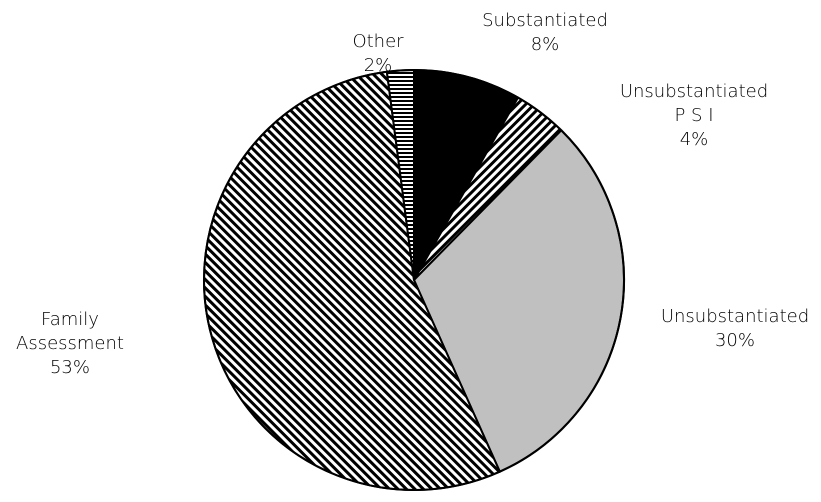 Image resolution: width=821 pixels, height=502 pixels. Describe the element at coordinates (70, 343) in the screenshot. I see `slice-label-family-assessment: Family Assessment 53%` at that location.